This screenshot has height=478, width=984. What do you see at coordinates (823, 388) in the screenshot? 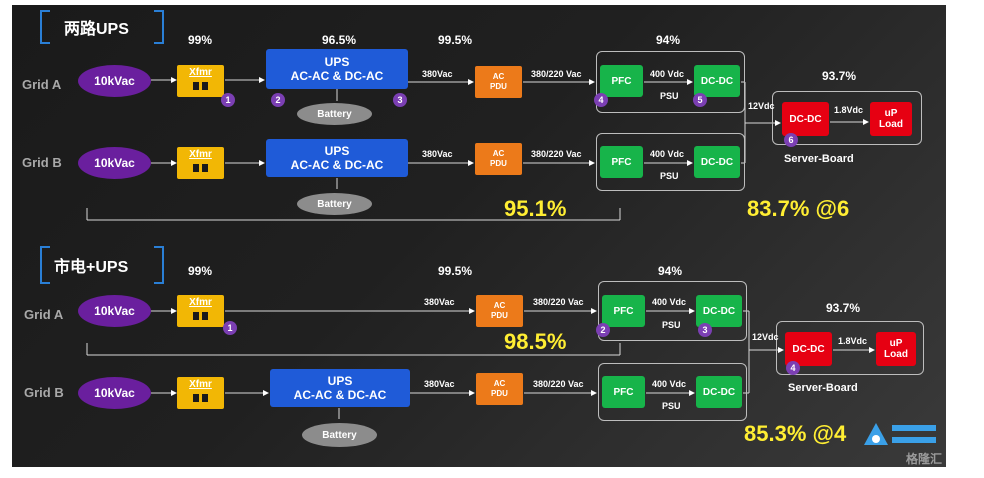
I see `s2-server-board-label: Server-Board` at bounding box center [823, 388].